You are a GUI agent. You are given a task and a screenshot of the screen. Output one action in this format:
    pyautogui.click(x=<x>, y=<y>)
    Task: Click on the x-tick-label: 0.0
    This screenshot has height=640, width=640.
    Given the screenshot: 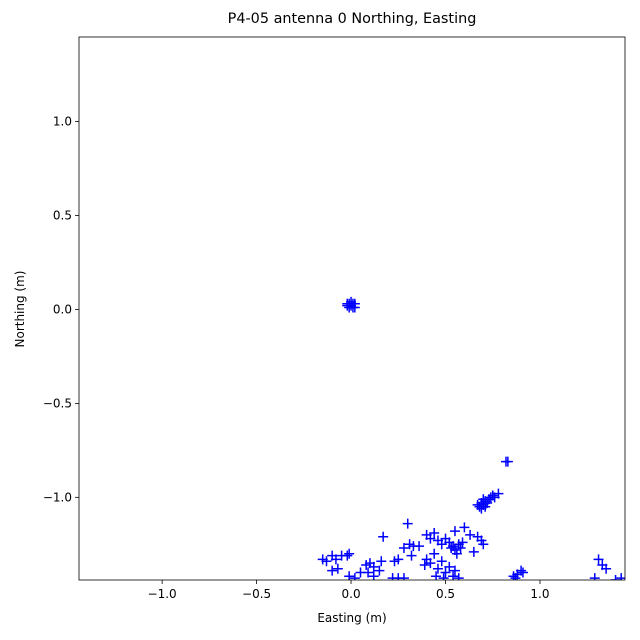 What is the action you would take?
    pyautogui.click(x=351, y=594)
    